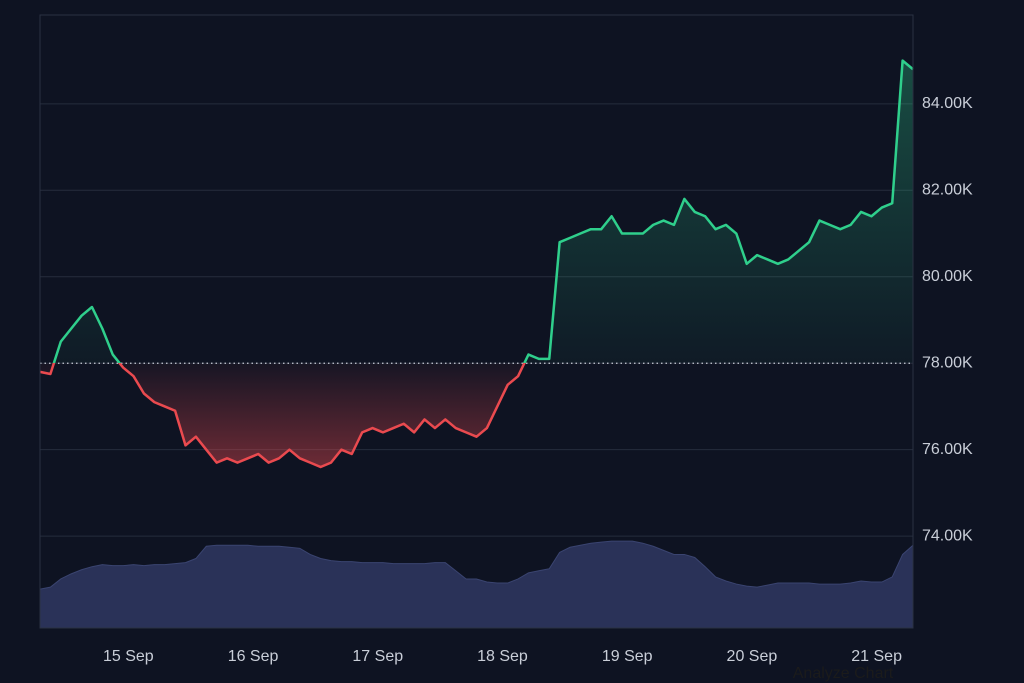 This screenshot has width=1024, height=683. What do you see at coordinates (128, 656) in the screenshot?
I see `x-tick-label: 15 Sep` at bounding box center [128, 656].